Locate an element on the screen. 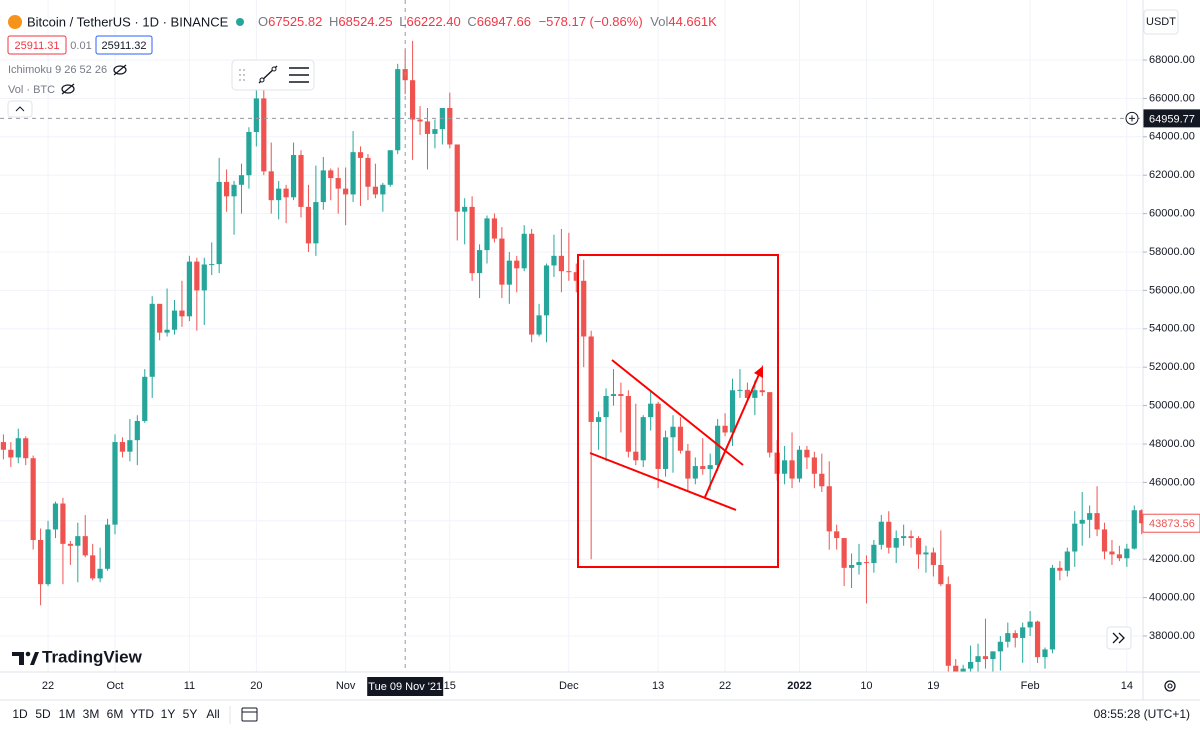  y-tick-label: 52000.00 is located at coordinates (1172, 367).